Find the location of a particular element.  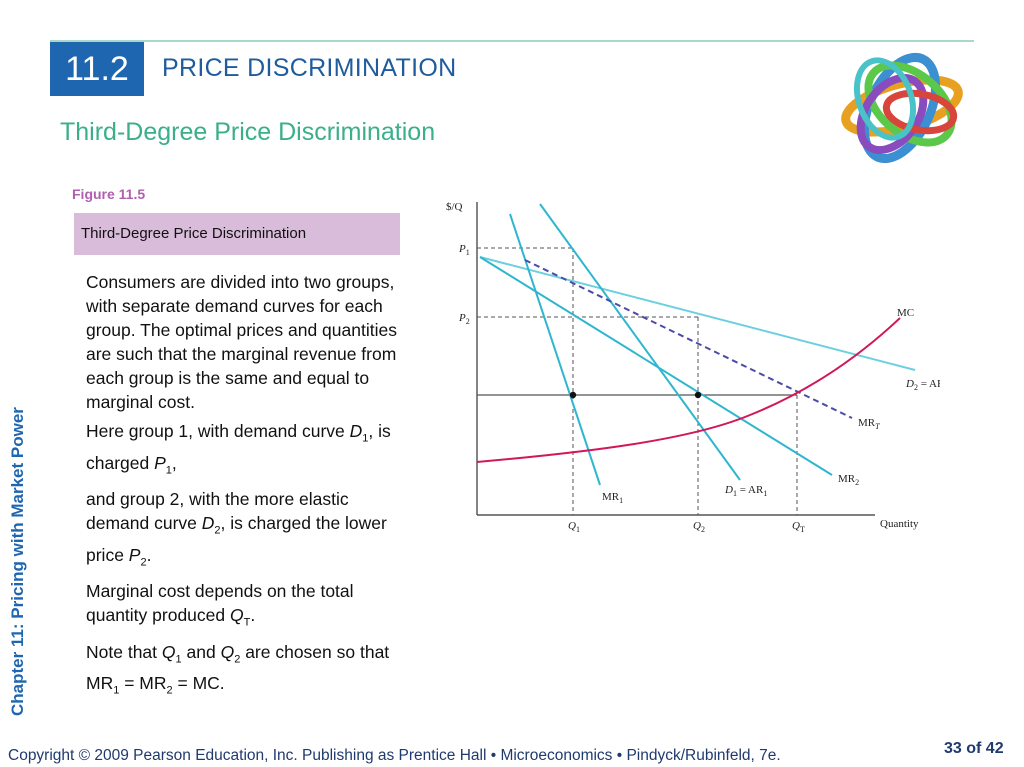

section-number: 11.2 is located at coordinates (97, 69).